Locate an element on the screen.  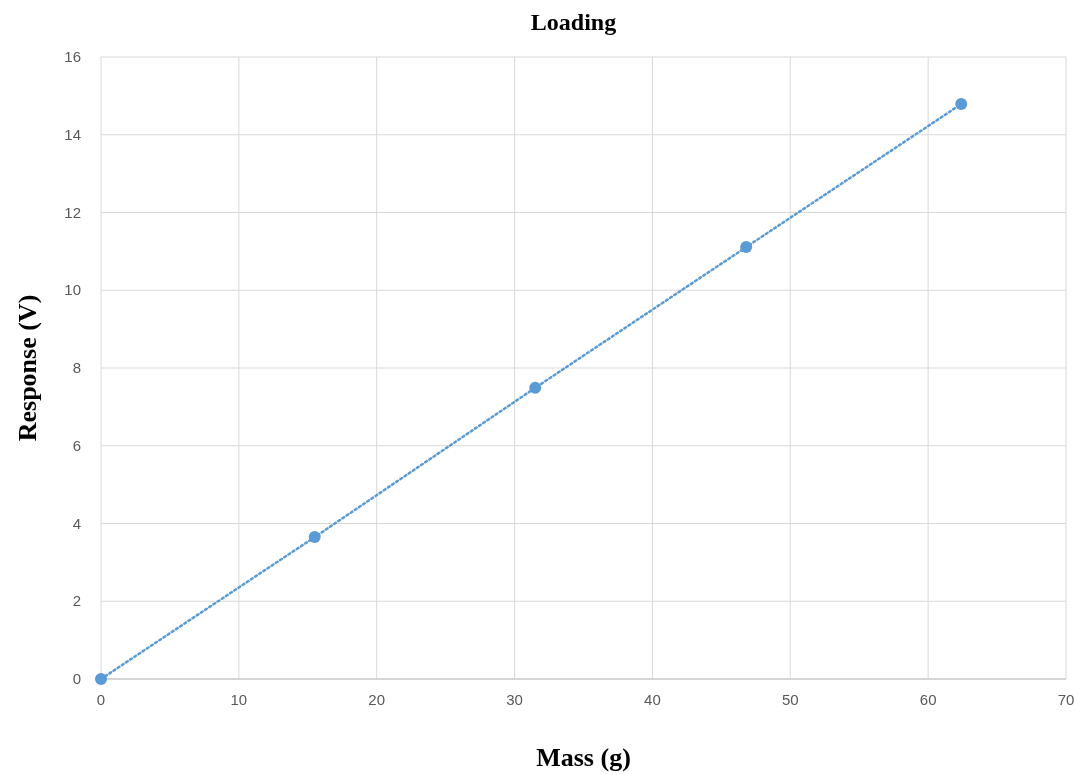
y-tick-label: 10 is located at coordinates (72, 290).